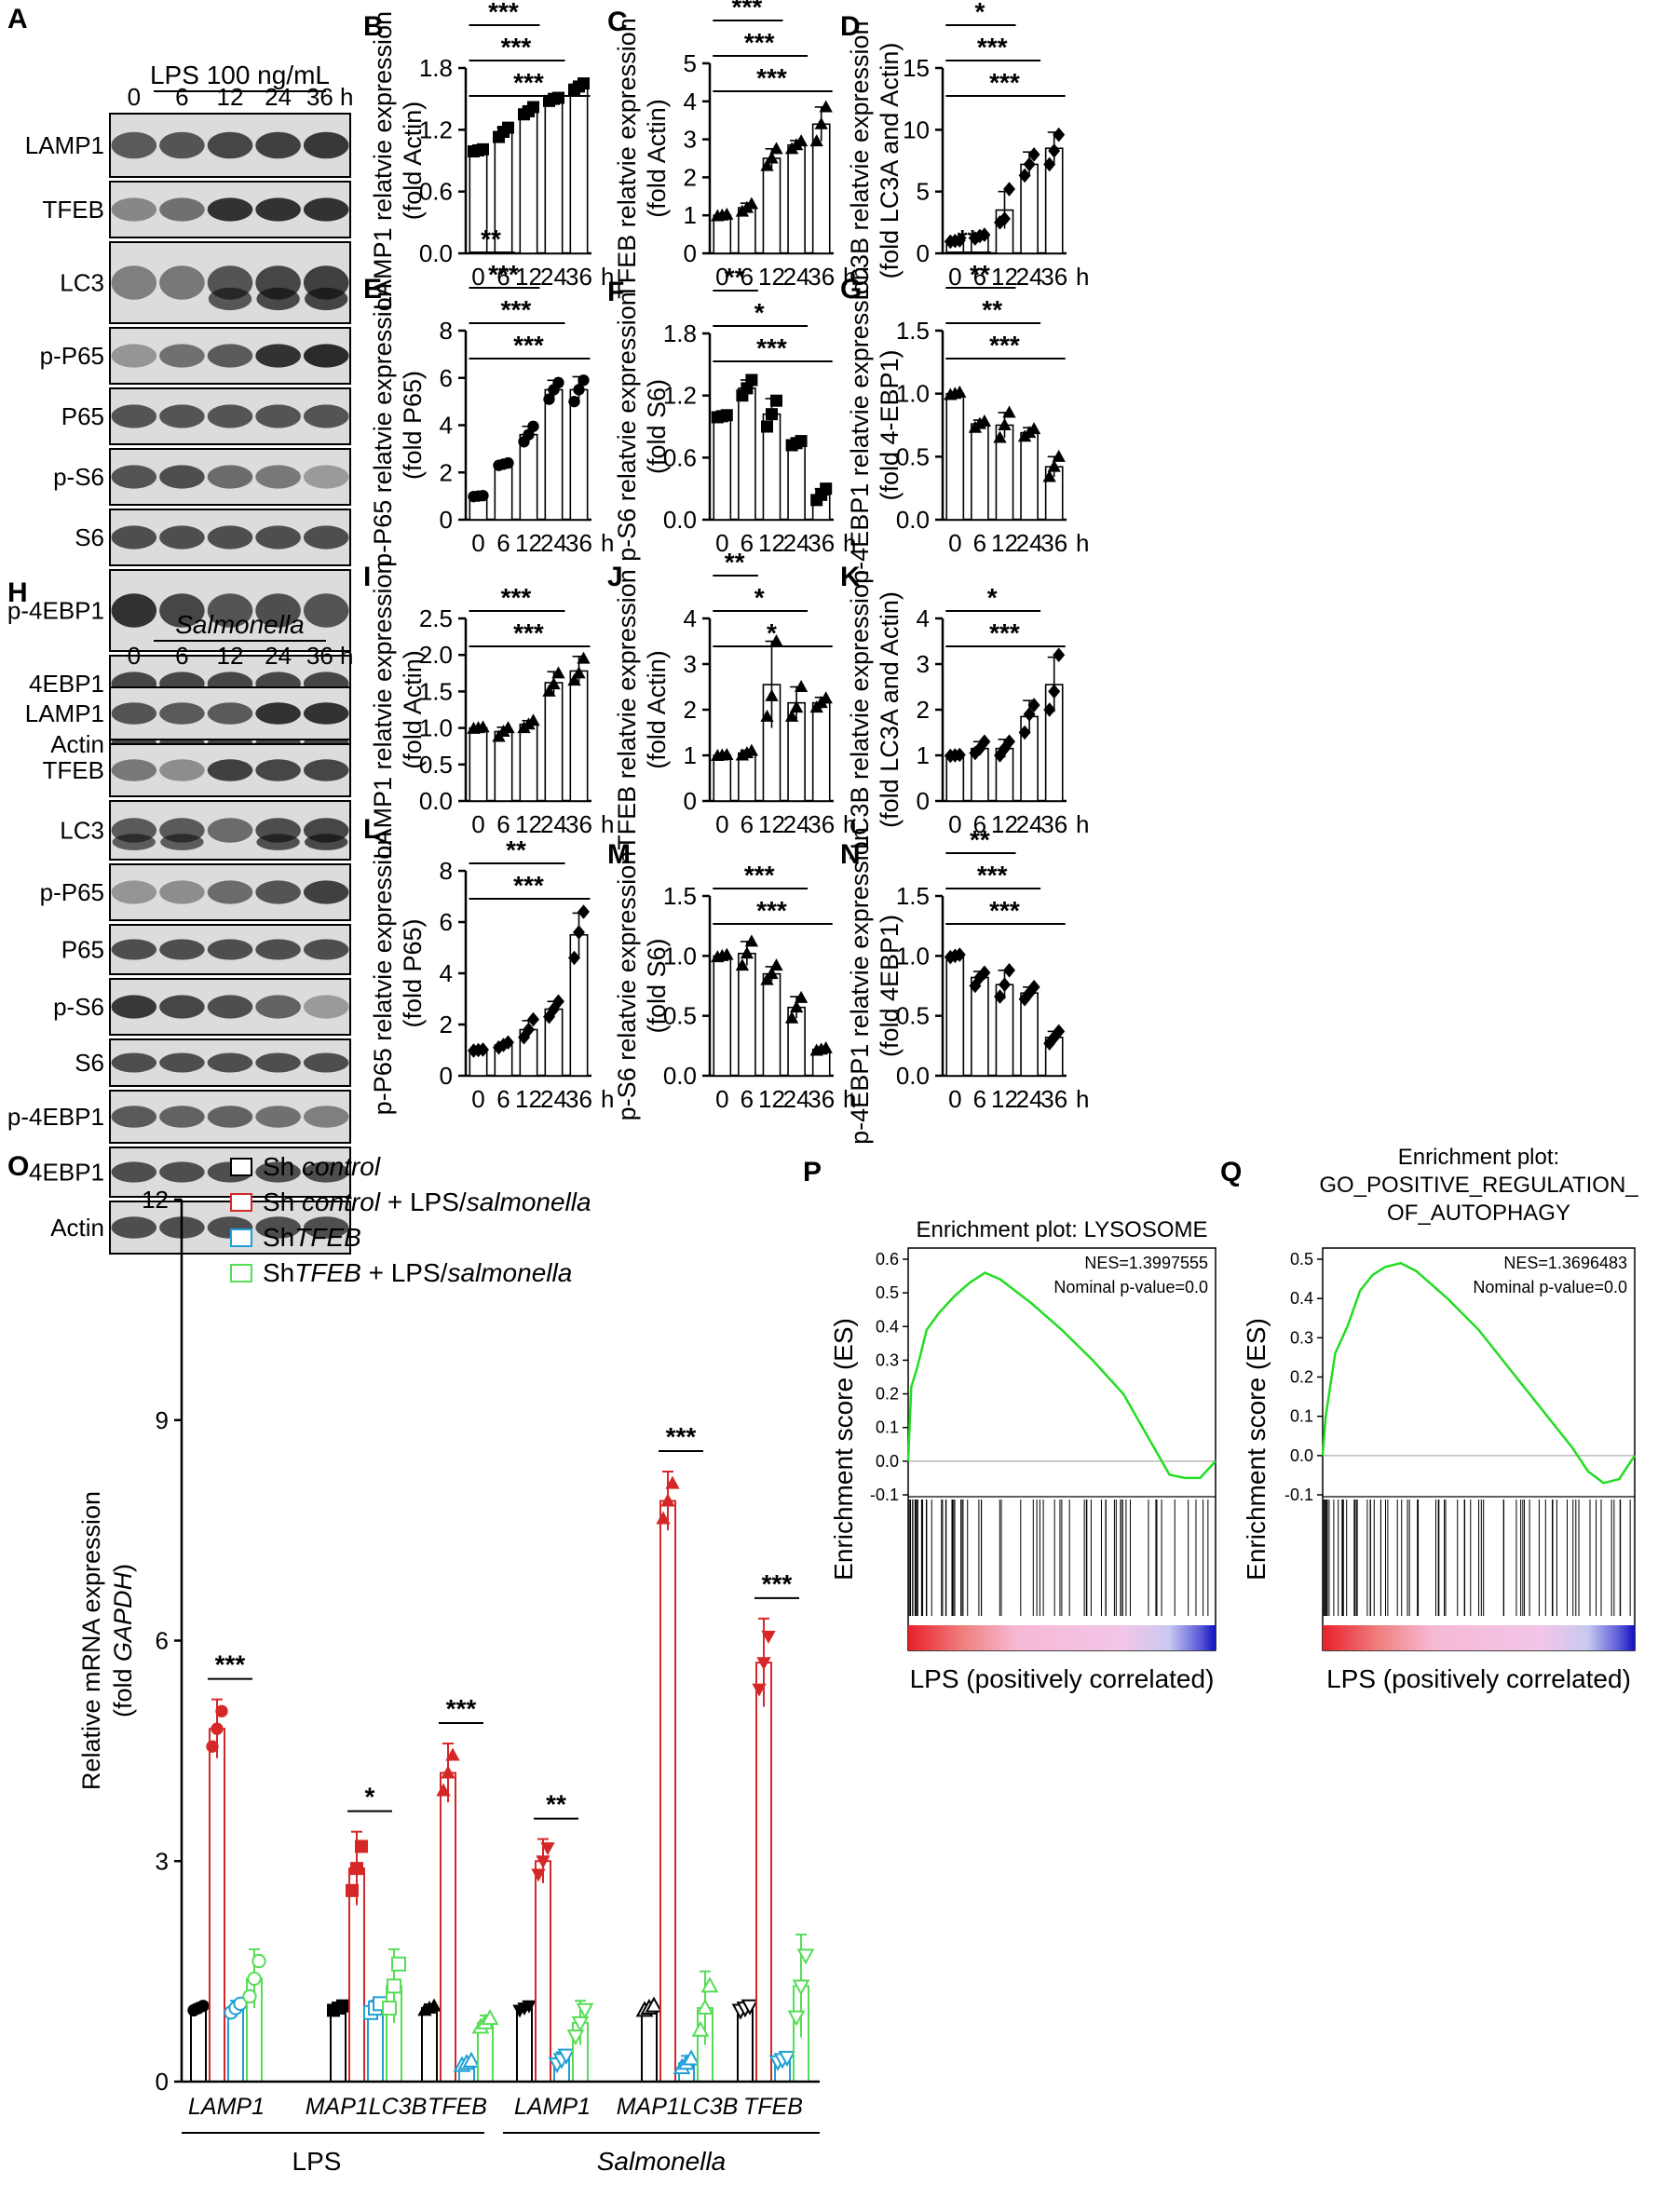  Describe the element at coordinates (188, 146) in the screenshot. I see `blot-row-lamp1: LAMP1` at that location.